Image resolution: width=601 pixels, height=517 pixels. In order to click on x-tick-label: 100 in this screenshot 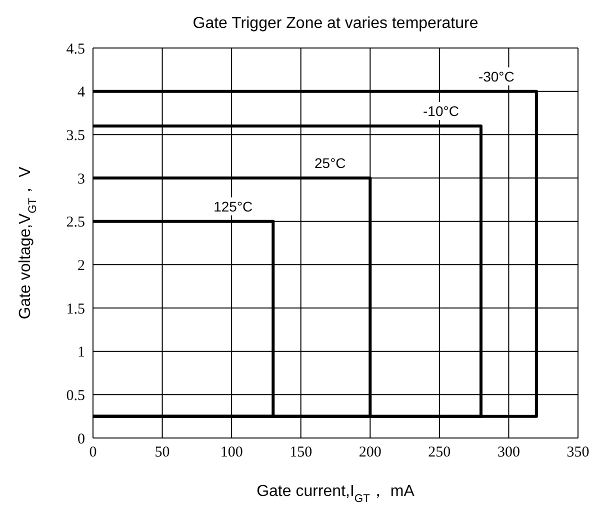, I will do `click(231, 452)`.